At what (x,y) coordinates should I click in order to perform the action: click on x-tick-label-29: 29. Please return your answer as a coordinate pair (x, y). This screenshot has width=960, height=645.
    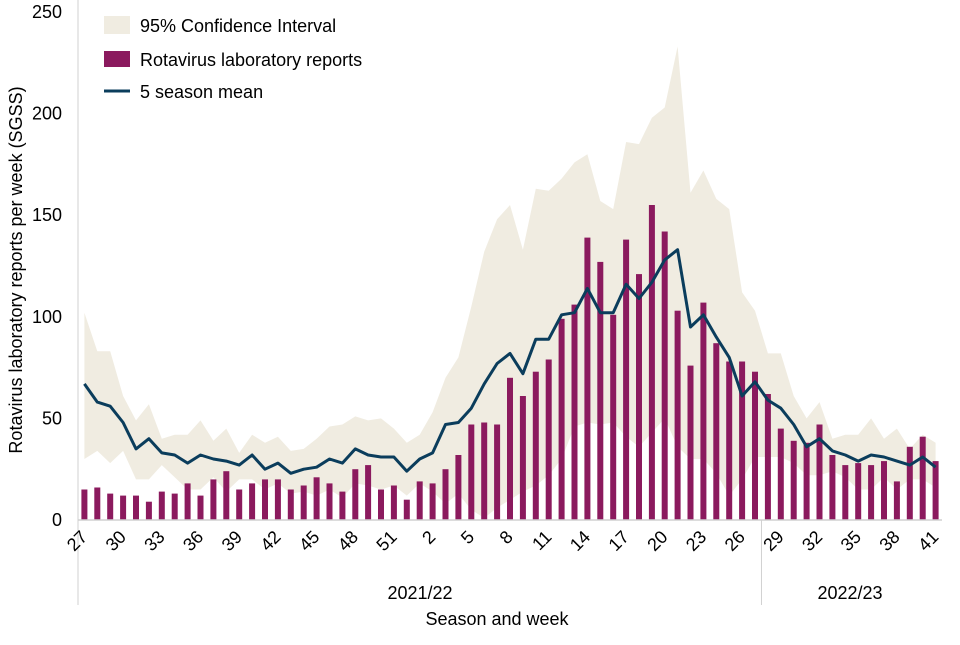
    Looking at the image, I should click on (773, 541).